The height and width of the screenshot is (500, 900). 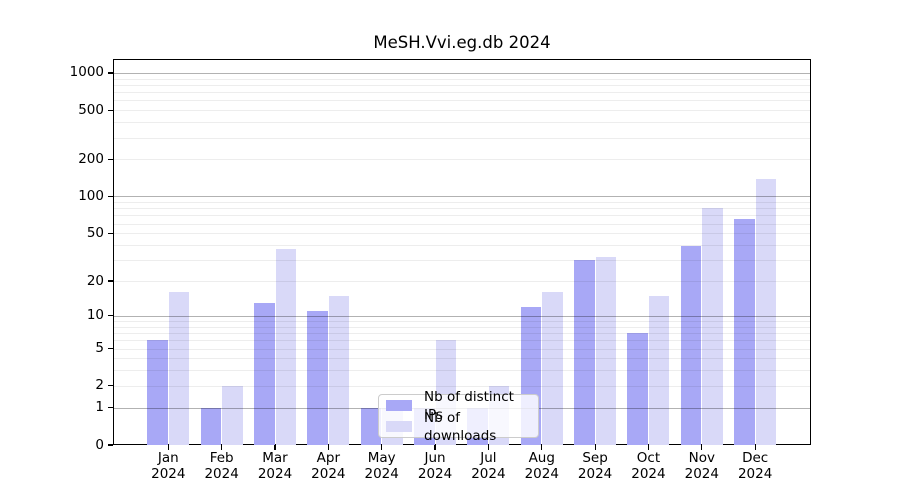 I want to click on x-tick-label: Sep 2024, so click(x=595, y=466).